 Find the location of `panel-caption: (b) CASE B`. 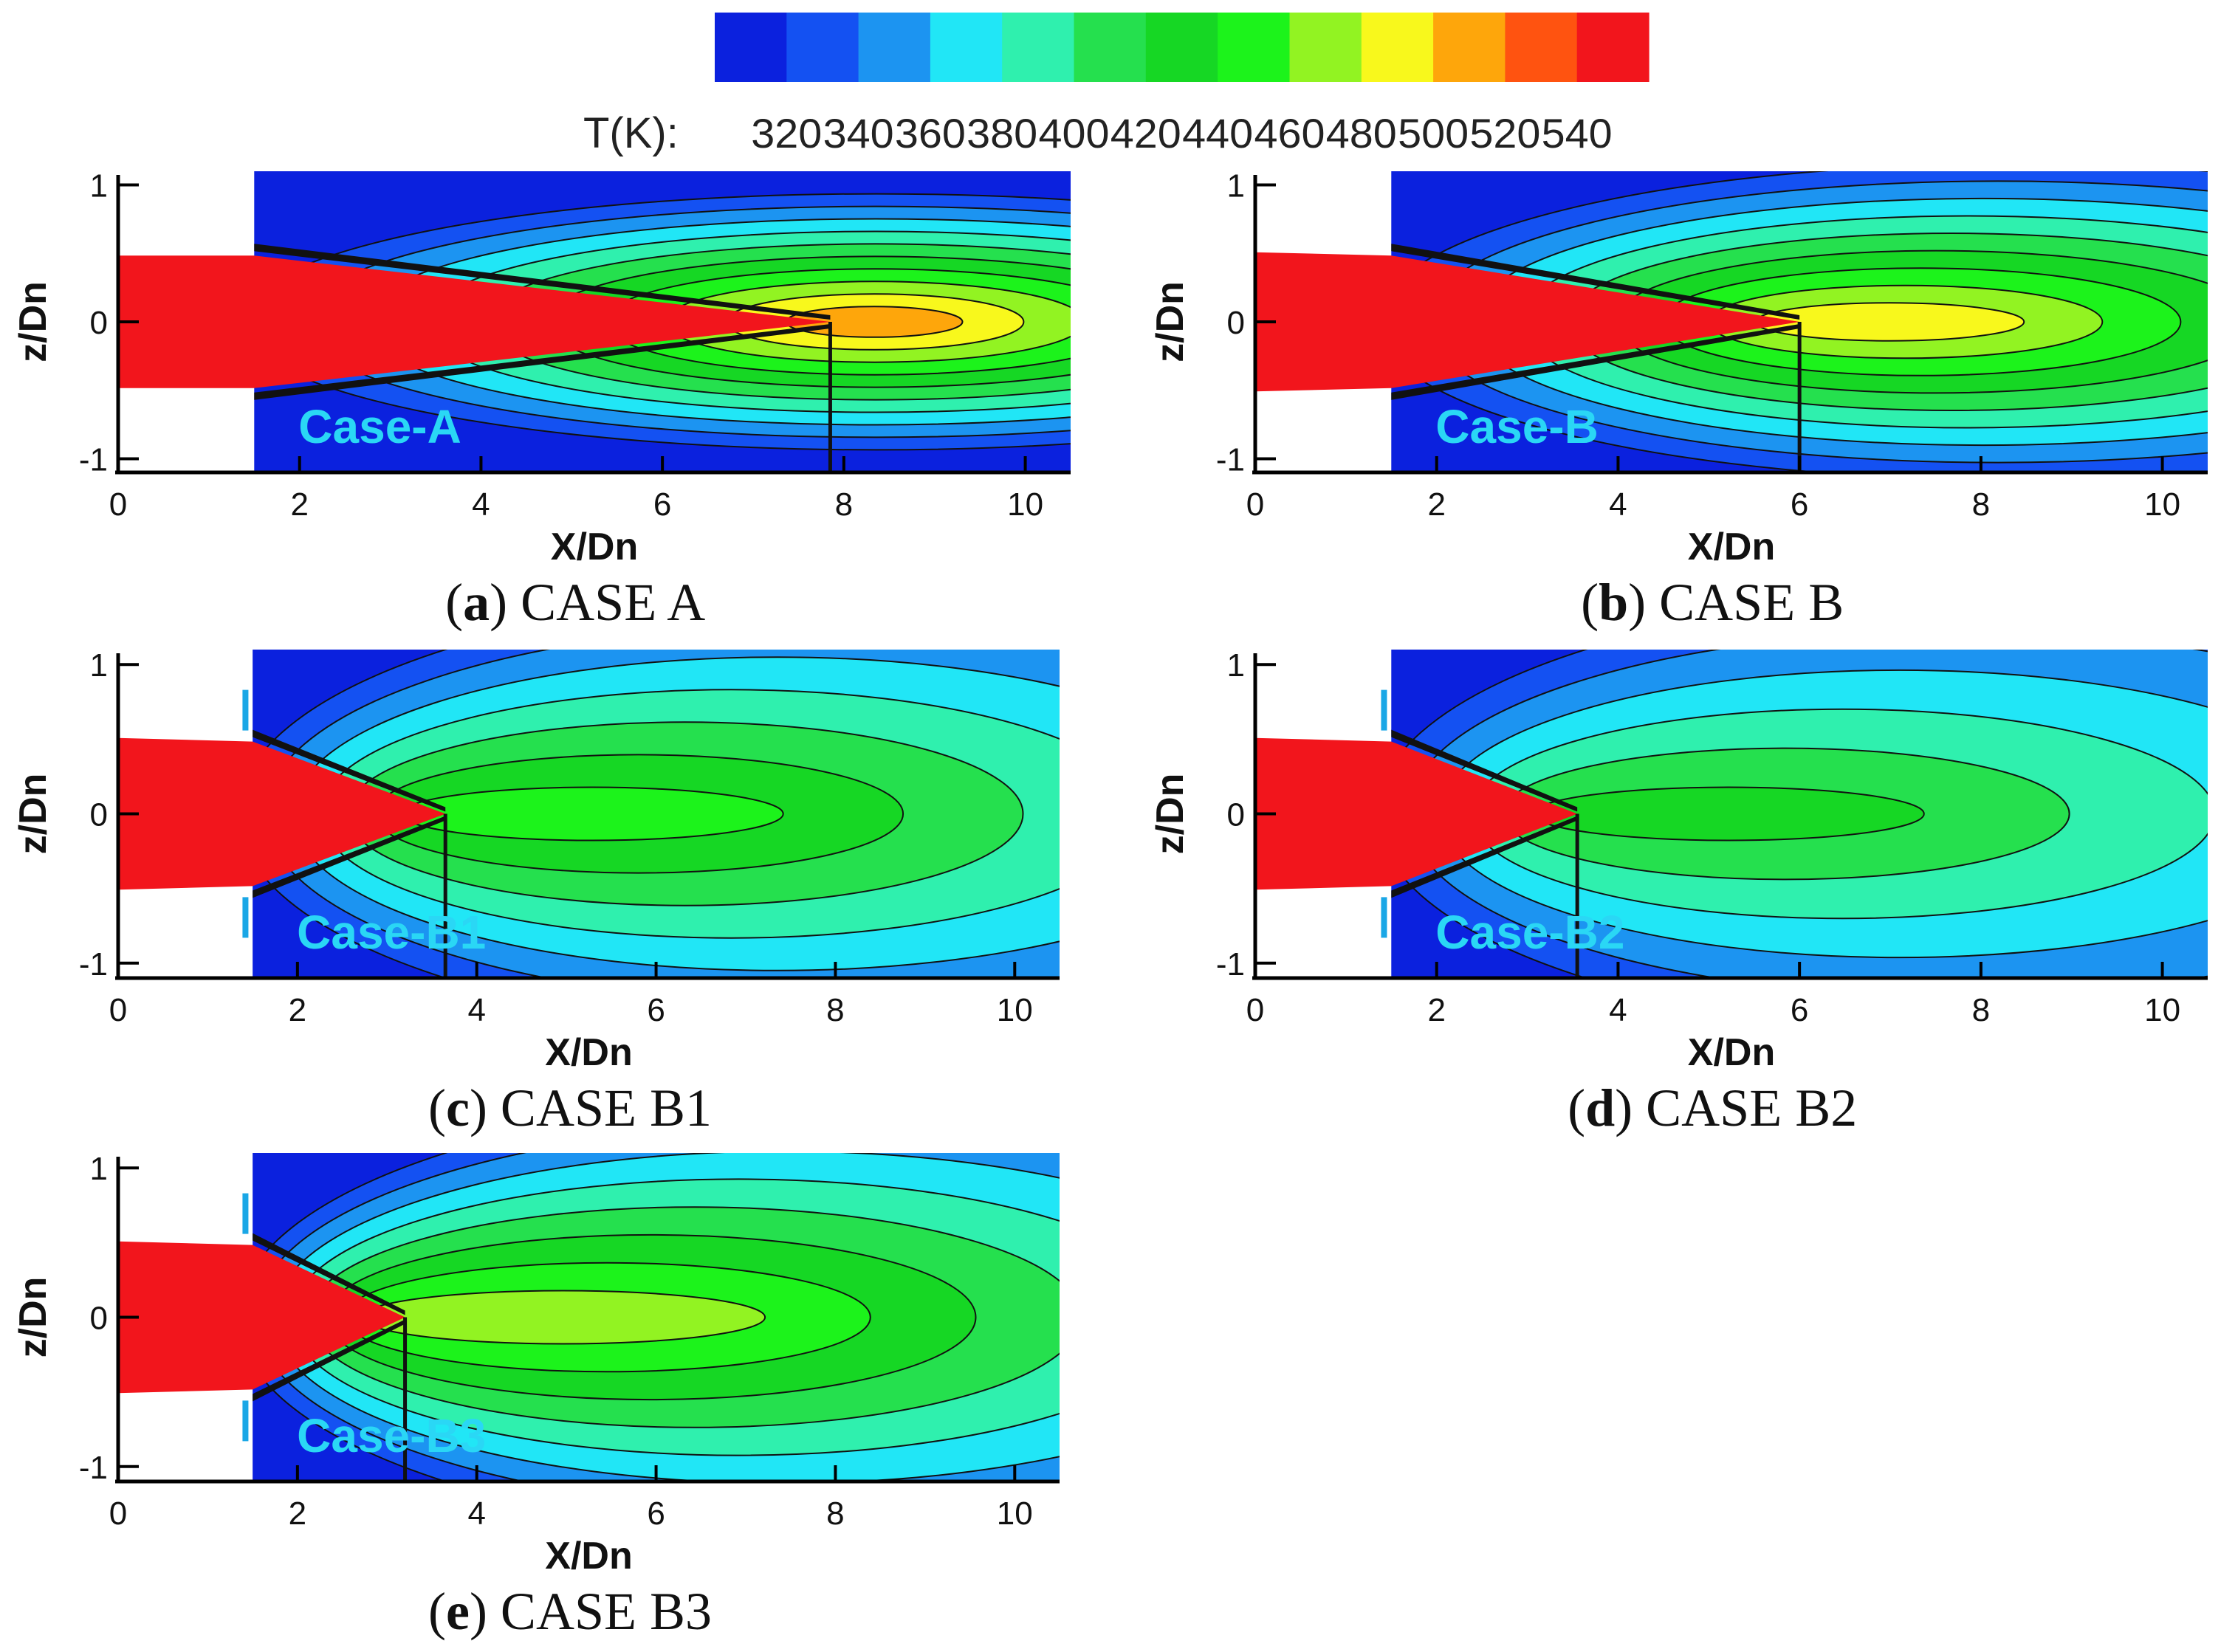

panel-caption: (b) CASE B is located at coordinates (1712, 602).